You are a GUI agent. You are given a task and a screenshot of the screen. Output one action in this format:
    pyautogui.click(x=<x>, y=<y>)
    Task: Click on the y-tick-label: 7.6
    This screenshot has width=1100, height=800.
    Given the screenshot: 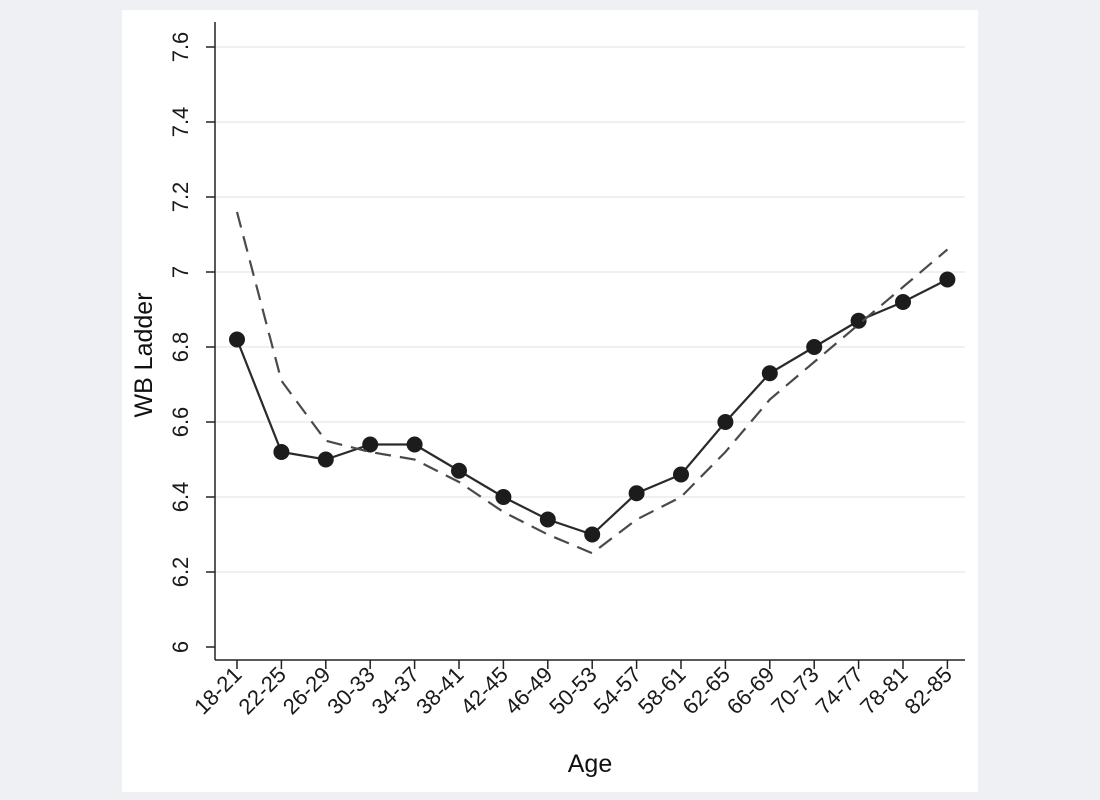 What is the action you would take?
    pyautogui.click(x=180, y=47)
    